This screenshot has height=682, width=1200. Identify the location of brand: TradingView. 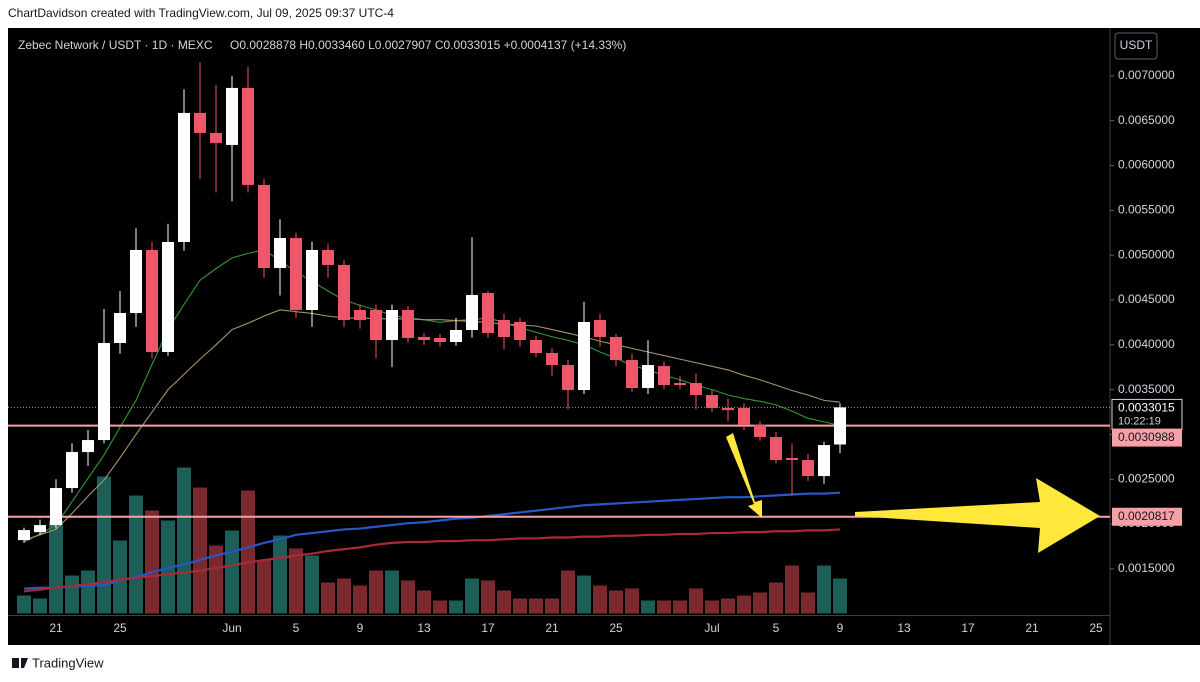
(68, 662).